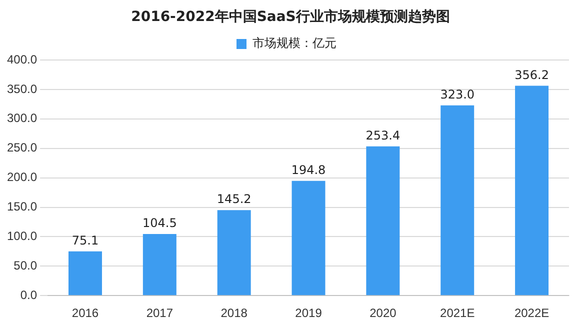 The width and height of the screenshot is (581, 331). I want to click on data-label: 253.4, so click(383, 135).